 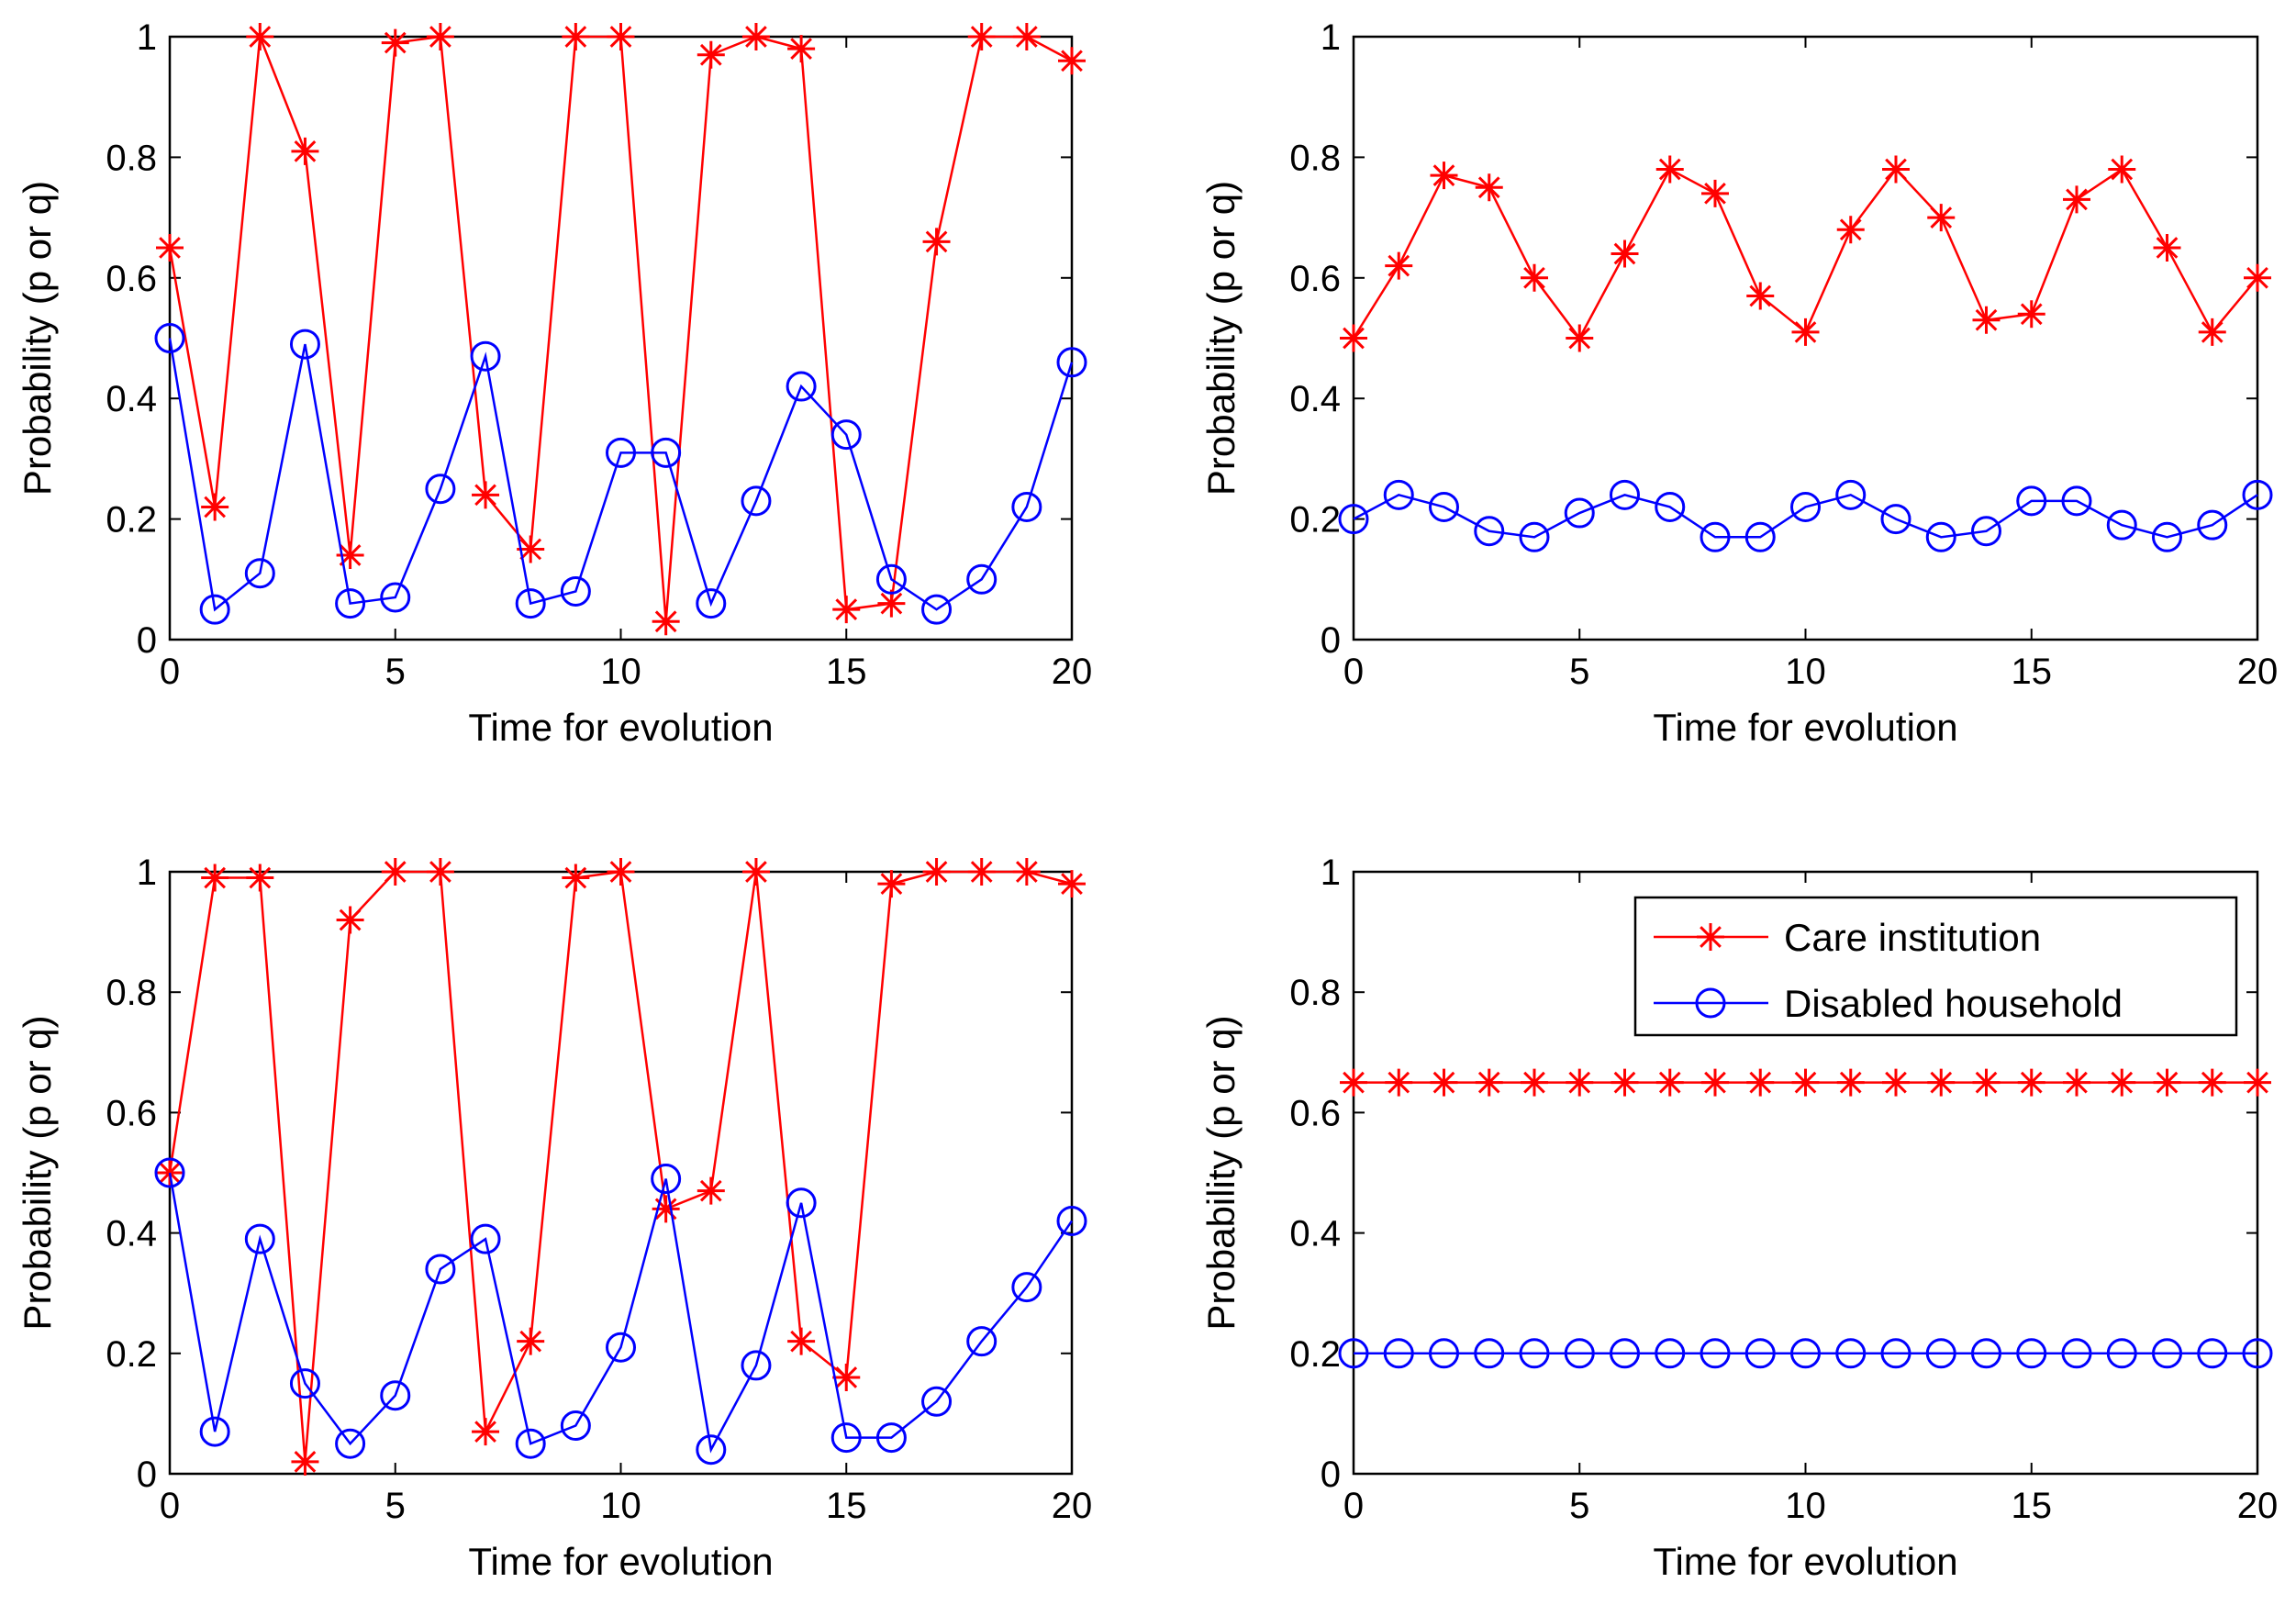 What do you see at coordinates (131, 1234) in the screenshot?
I see `y-tick-label: 0.4` at bounding box center [131, 1234].